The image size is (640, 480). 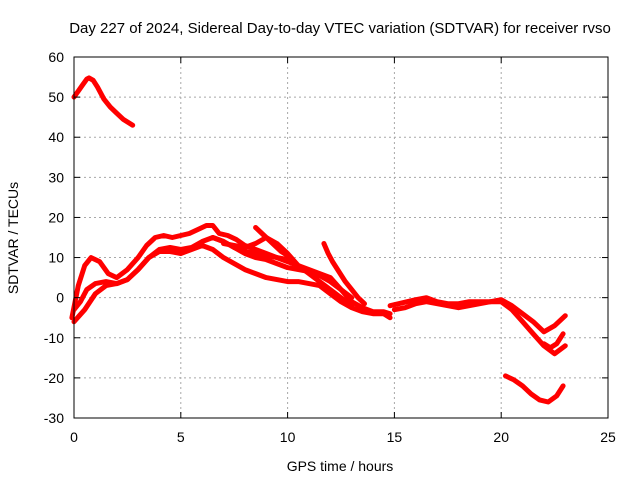 I want to click on y-tick-label-3: 0, so click(x=60, y=298).